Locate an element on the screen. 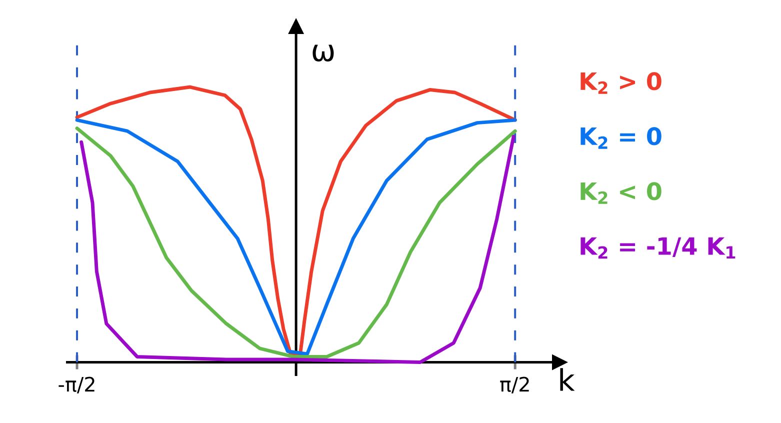 The width and height of the screenshot is (781, 423). x-axis-title: k is located at coordinates (567, 379).